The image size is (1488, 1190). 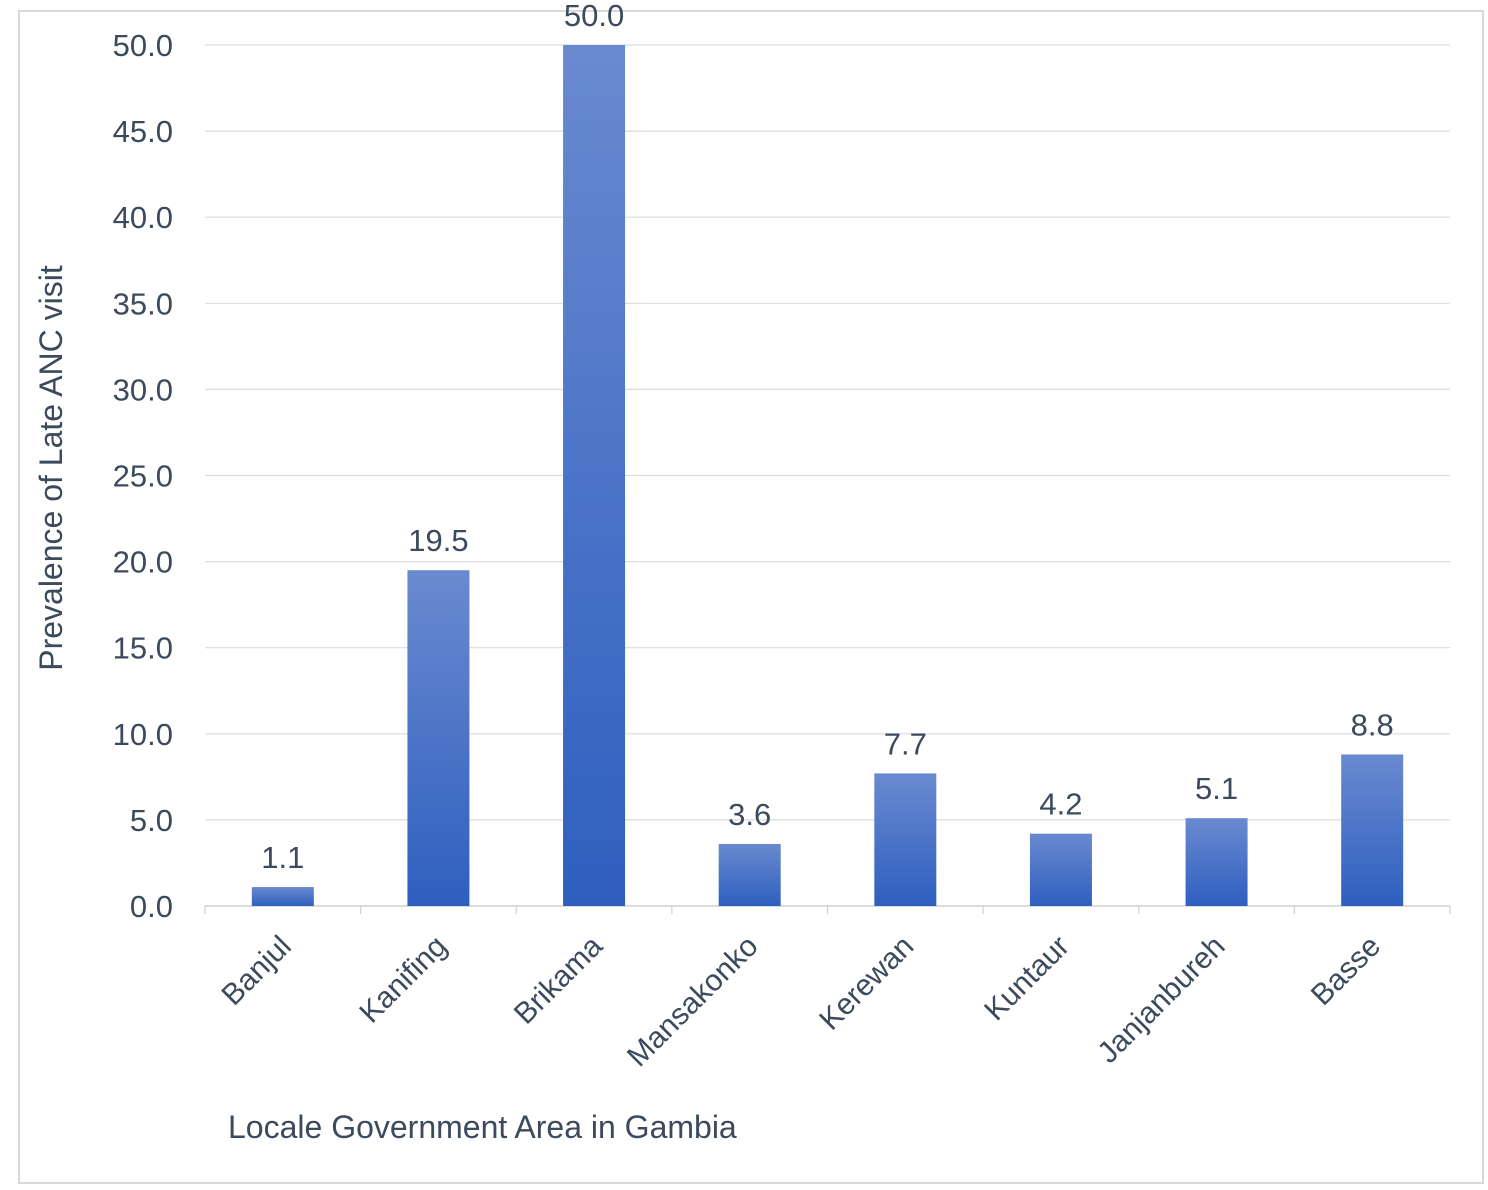 I want to click on data-label: 7.7, so click(x=905, y=743).